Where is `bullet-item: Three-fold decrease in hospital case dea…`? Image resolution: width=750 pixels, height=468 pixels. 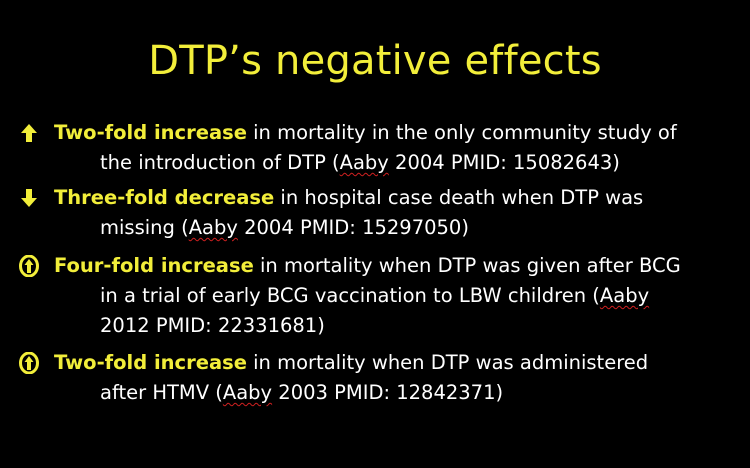
bullet-item: Three-fold decrease in hospital case dea… is located at coordinates (375, 213).